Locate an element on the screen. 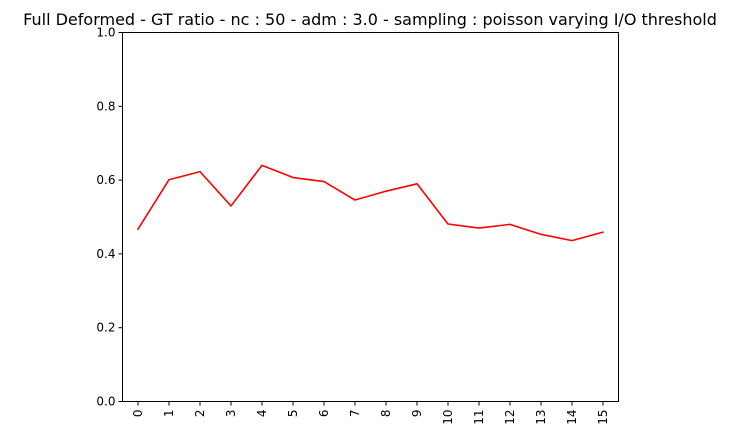 Image resolution: width=739 pixels, height=439 pixels. x-tick-label: 4 is located at coordinates (262, 414).